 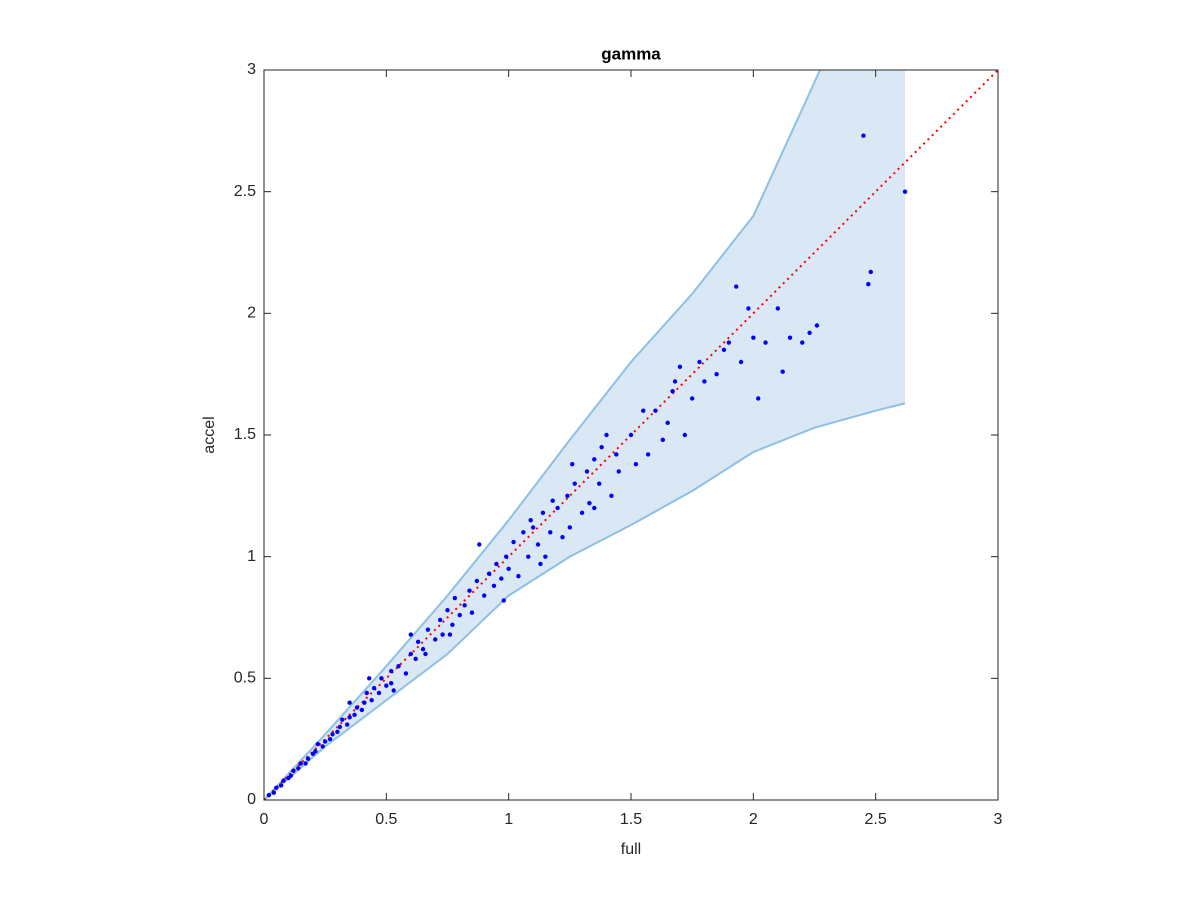 What do you see at coordinates (876, 819) in the screenshot?
I see `x-tick-label: 2.5` at bounding box center [876, 819].